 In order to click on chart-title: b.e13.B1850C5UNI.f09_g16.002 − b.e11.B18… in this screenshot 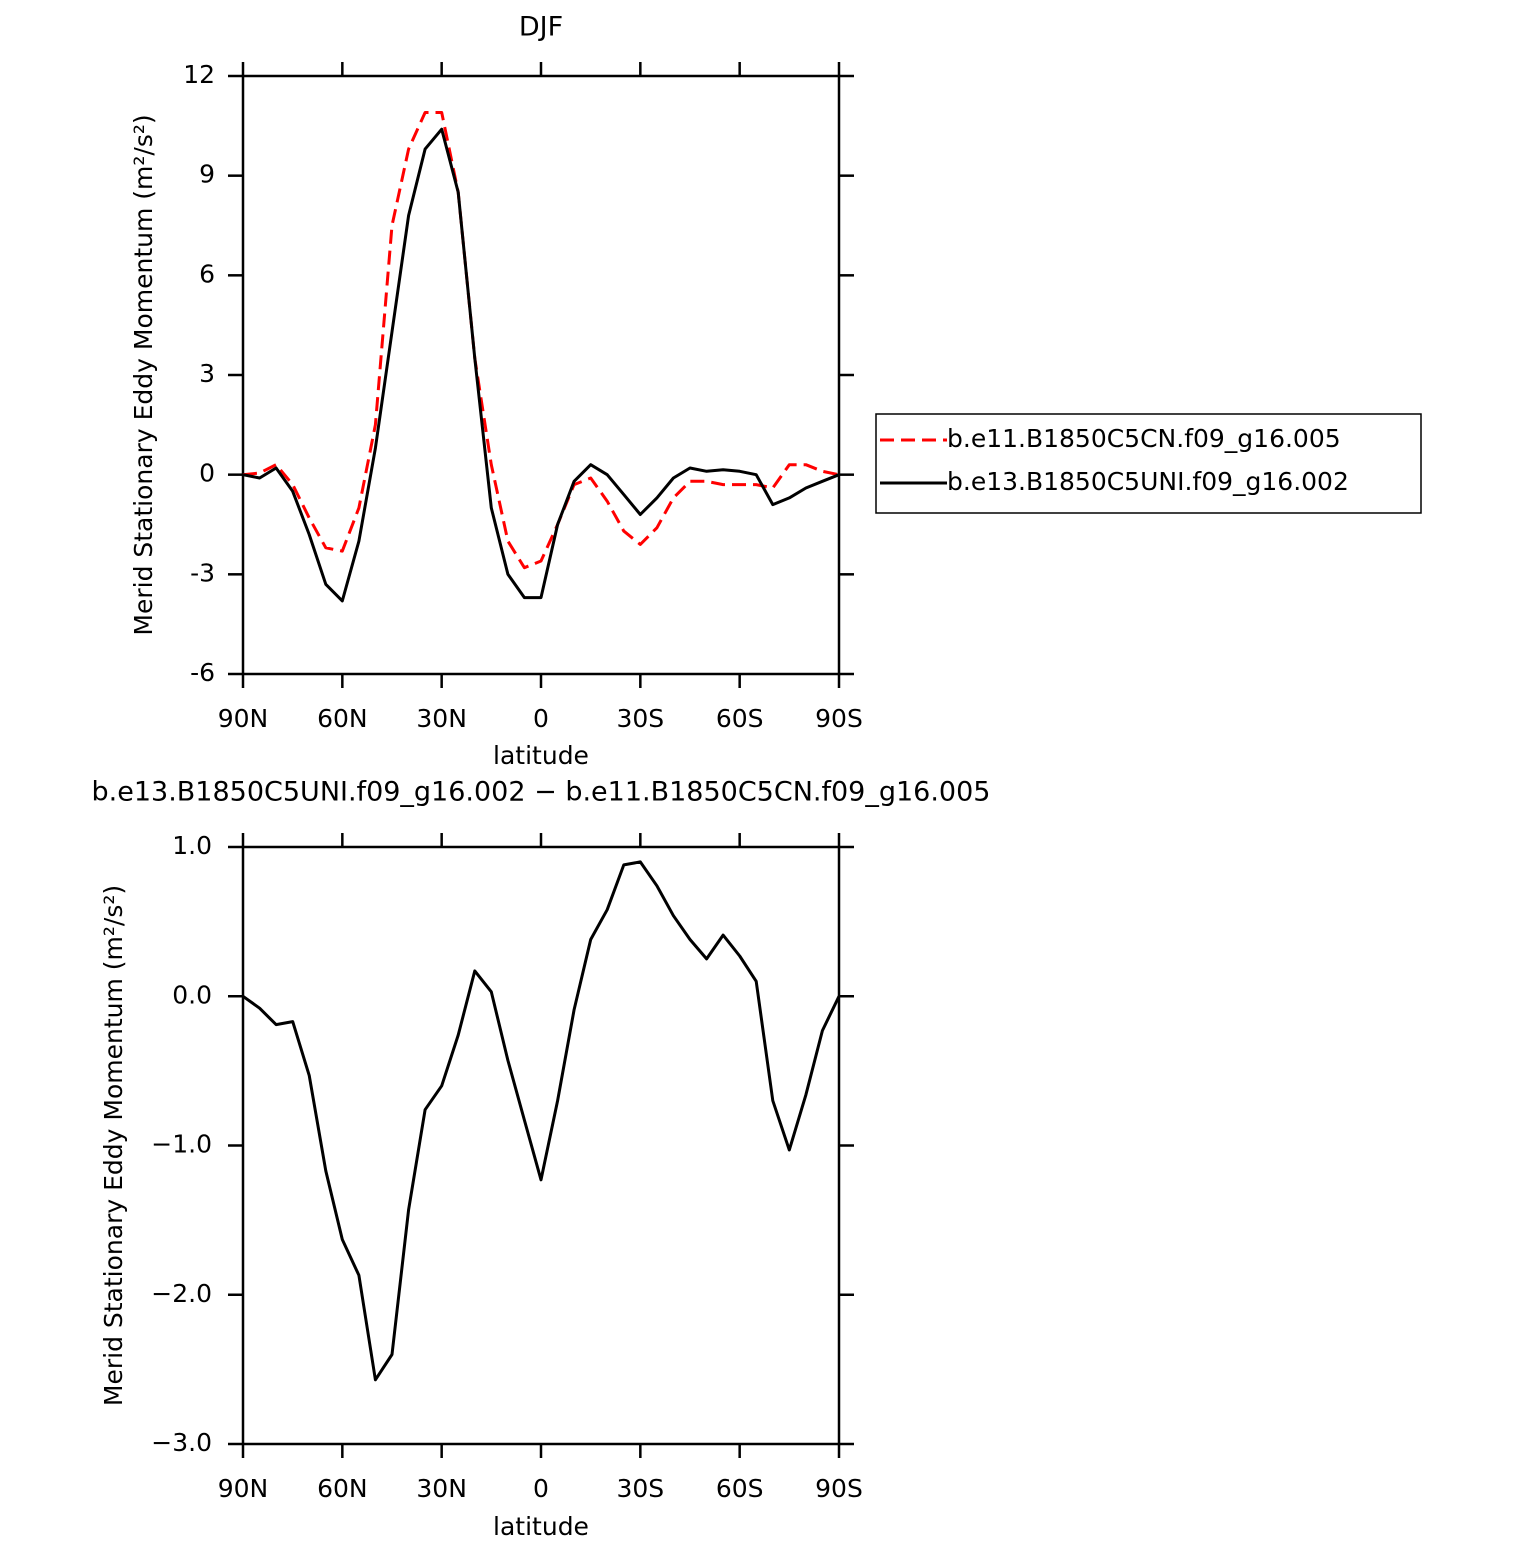, I will do `click(541, 792)`.